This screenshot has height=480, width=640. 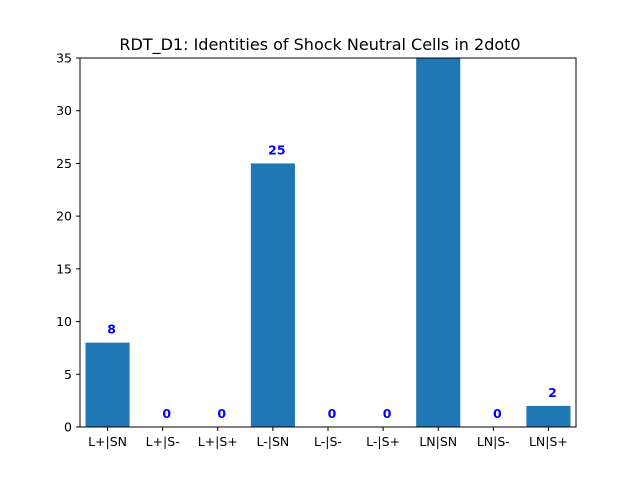 What do you see at coordinates (552, 392) in the screenshot?
I see `data-label-8: 2` at bounding box center [552, 392].